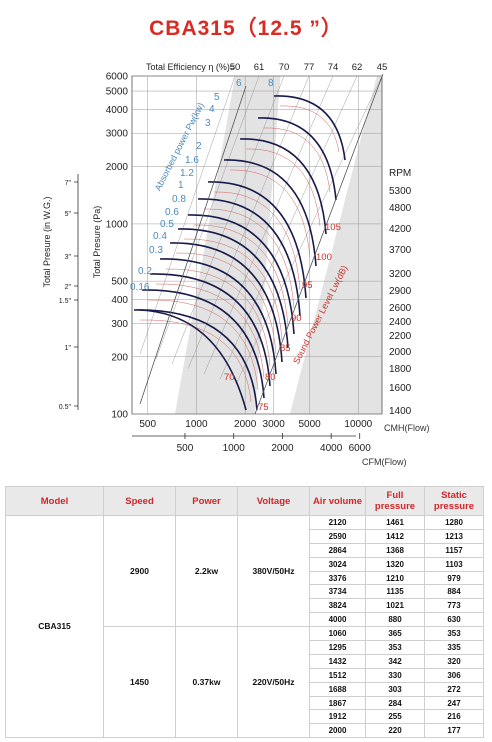 Image resolution: width=492 pixels, height=742 pixels. What do you see at coordinates (139, 501) in the screenshot?
I see `table-header-cell: Speed` at bounding box center [139, 501].